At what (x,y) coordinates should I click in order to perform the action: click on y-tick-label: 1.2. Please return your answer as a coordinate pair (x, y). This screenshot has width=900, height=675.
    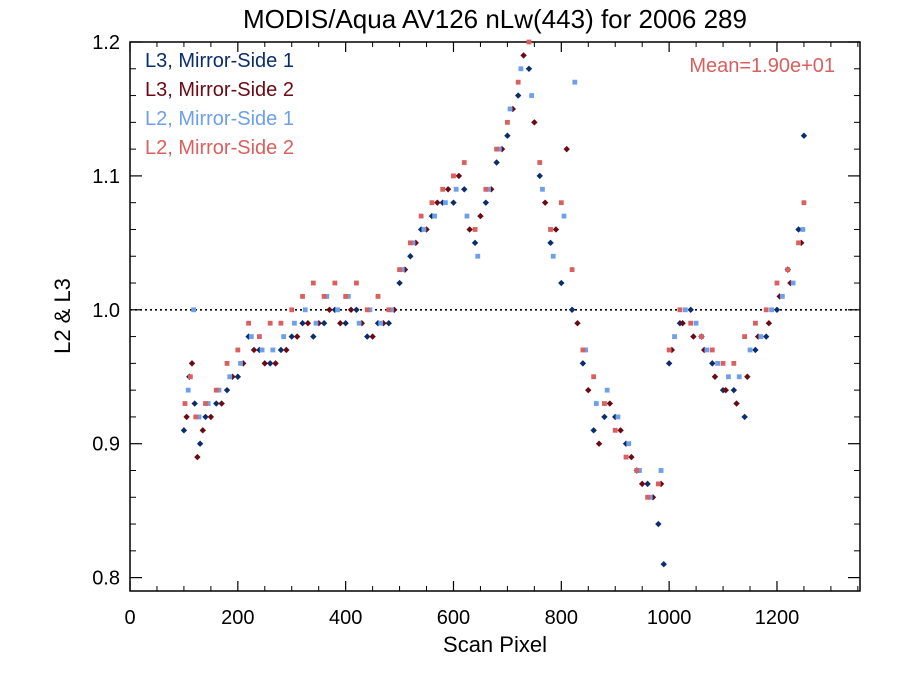
    Looking at the image, I should click on (106, 43).